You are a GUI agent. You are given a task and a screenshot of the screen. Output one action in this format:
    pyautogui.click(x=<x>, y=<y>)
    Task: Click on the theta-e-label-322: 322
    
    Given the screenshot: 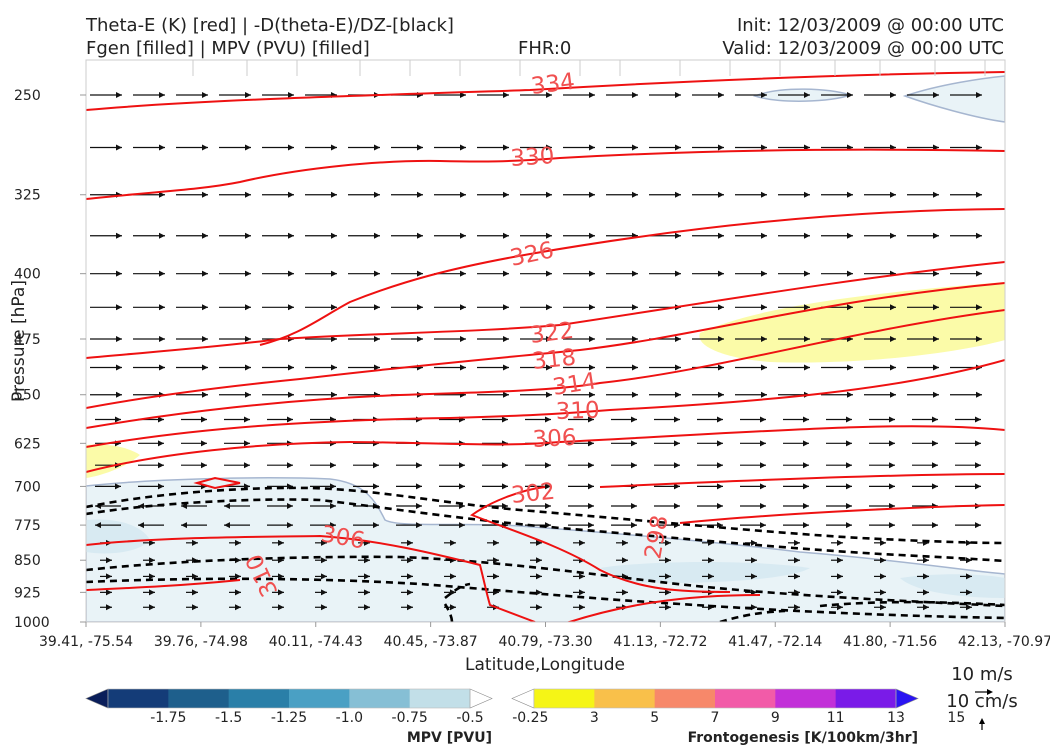 What is the action you would take?
    pyautogui.click(x=552, y=333)
    